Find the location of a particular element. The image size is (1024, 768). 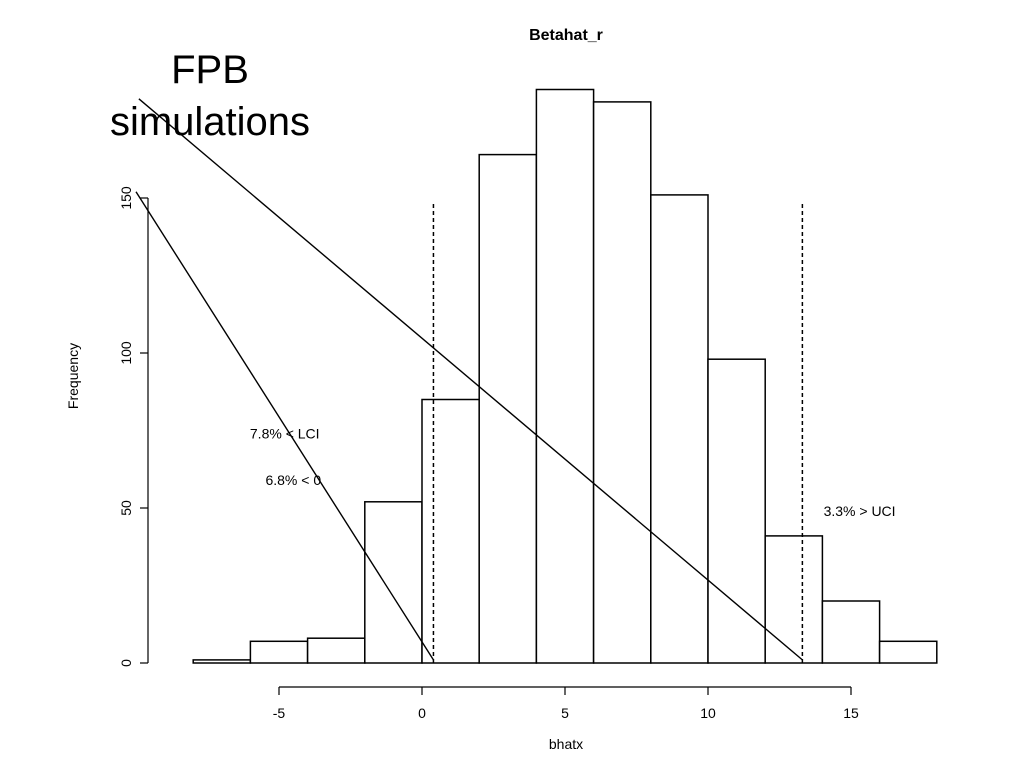

x-axis: -5 0 5 10 15 is located at coordinates (566, 703).